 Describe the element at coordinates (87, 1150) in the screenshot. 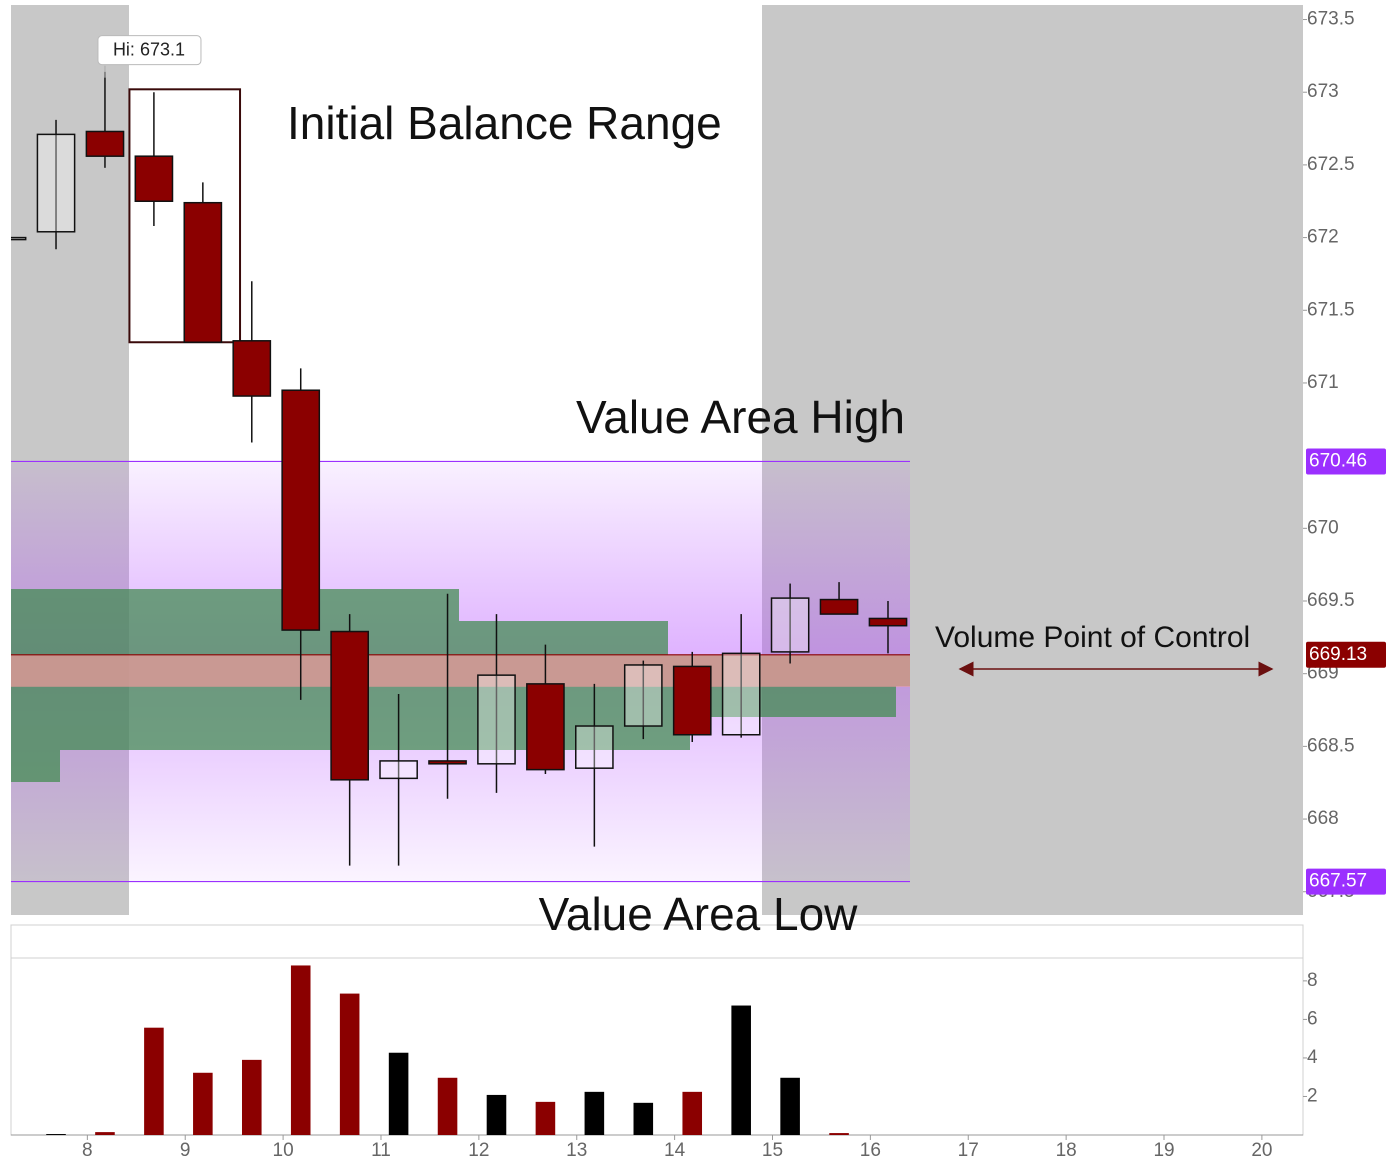

I see `x-tick-label: 8` at that location.